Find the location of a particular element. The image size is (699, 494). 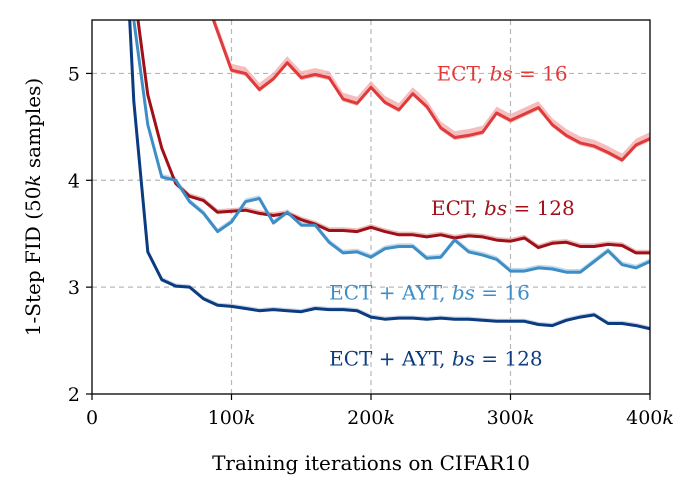

x-tick-label: 300k is located at coordinates (511, 418).